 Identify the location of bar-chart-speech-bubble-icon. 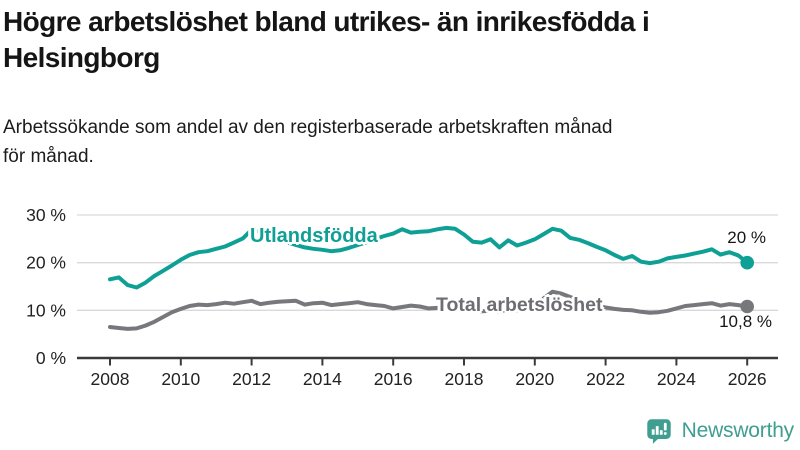
(658, 431).